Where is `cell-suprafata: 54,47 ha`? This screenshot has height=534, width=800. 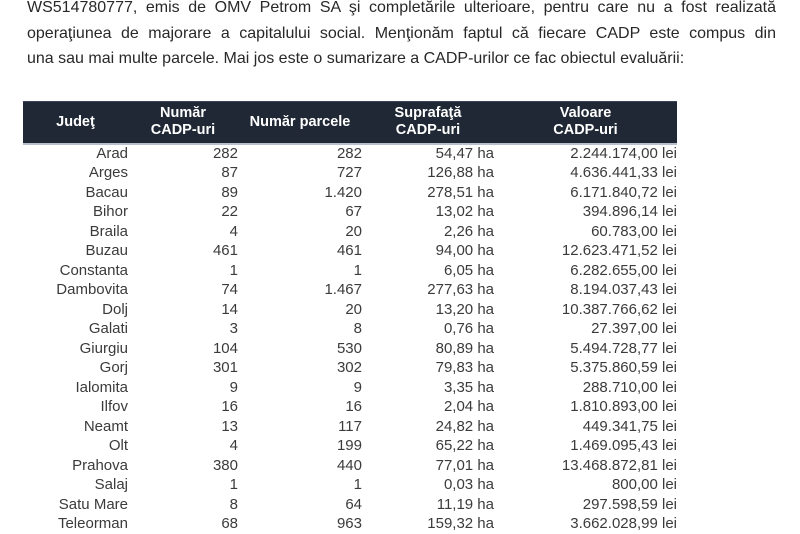 cell-suprafata: 54,47 ha is located at coordinates (464, 154).